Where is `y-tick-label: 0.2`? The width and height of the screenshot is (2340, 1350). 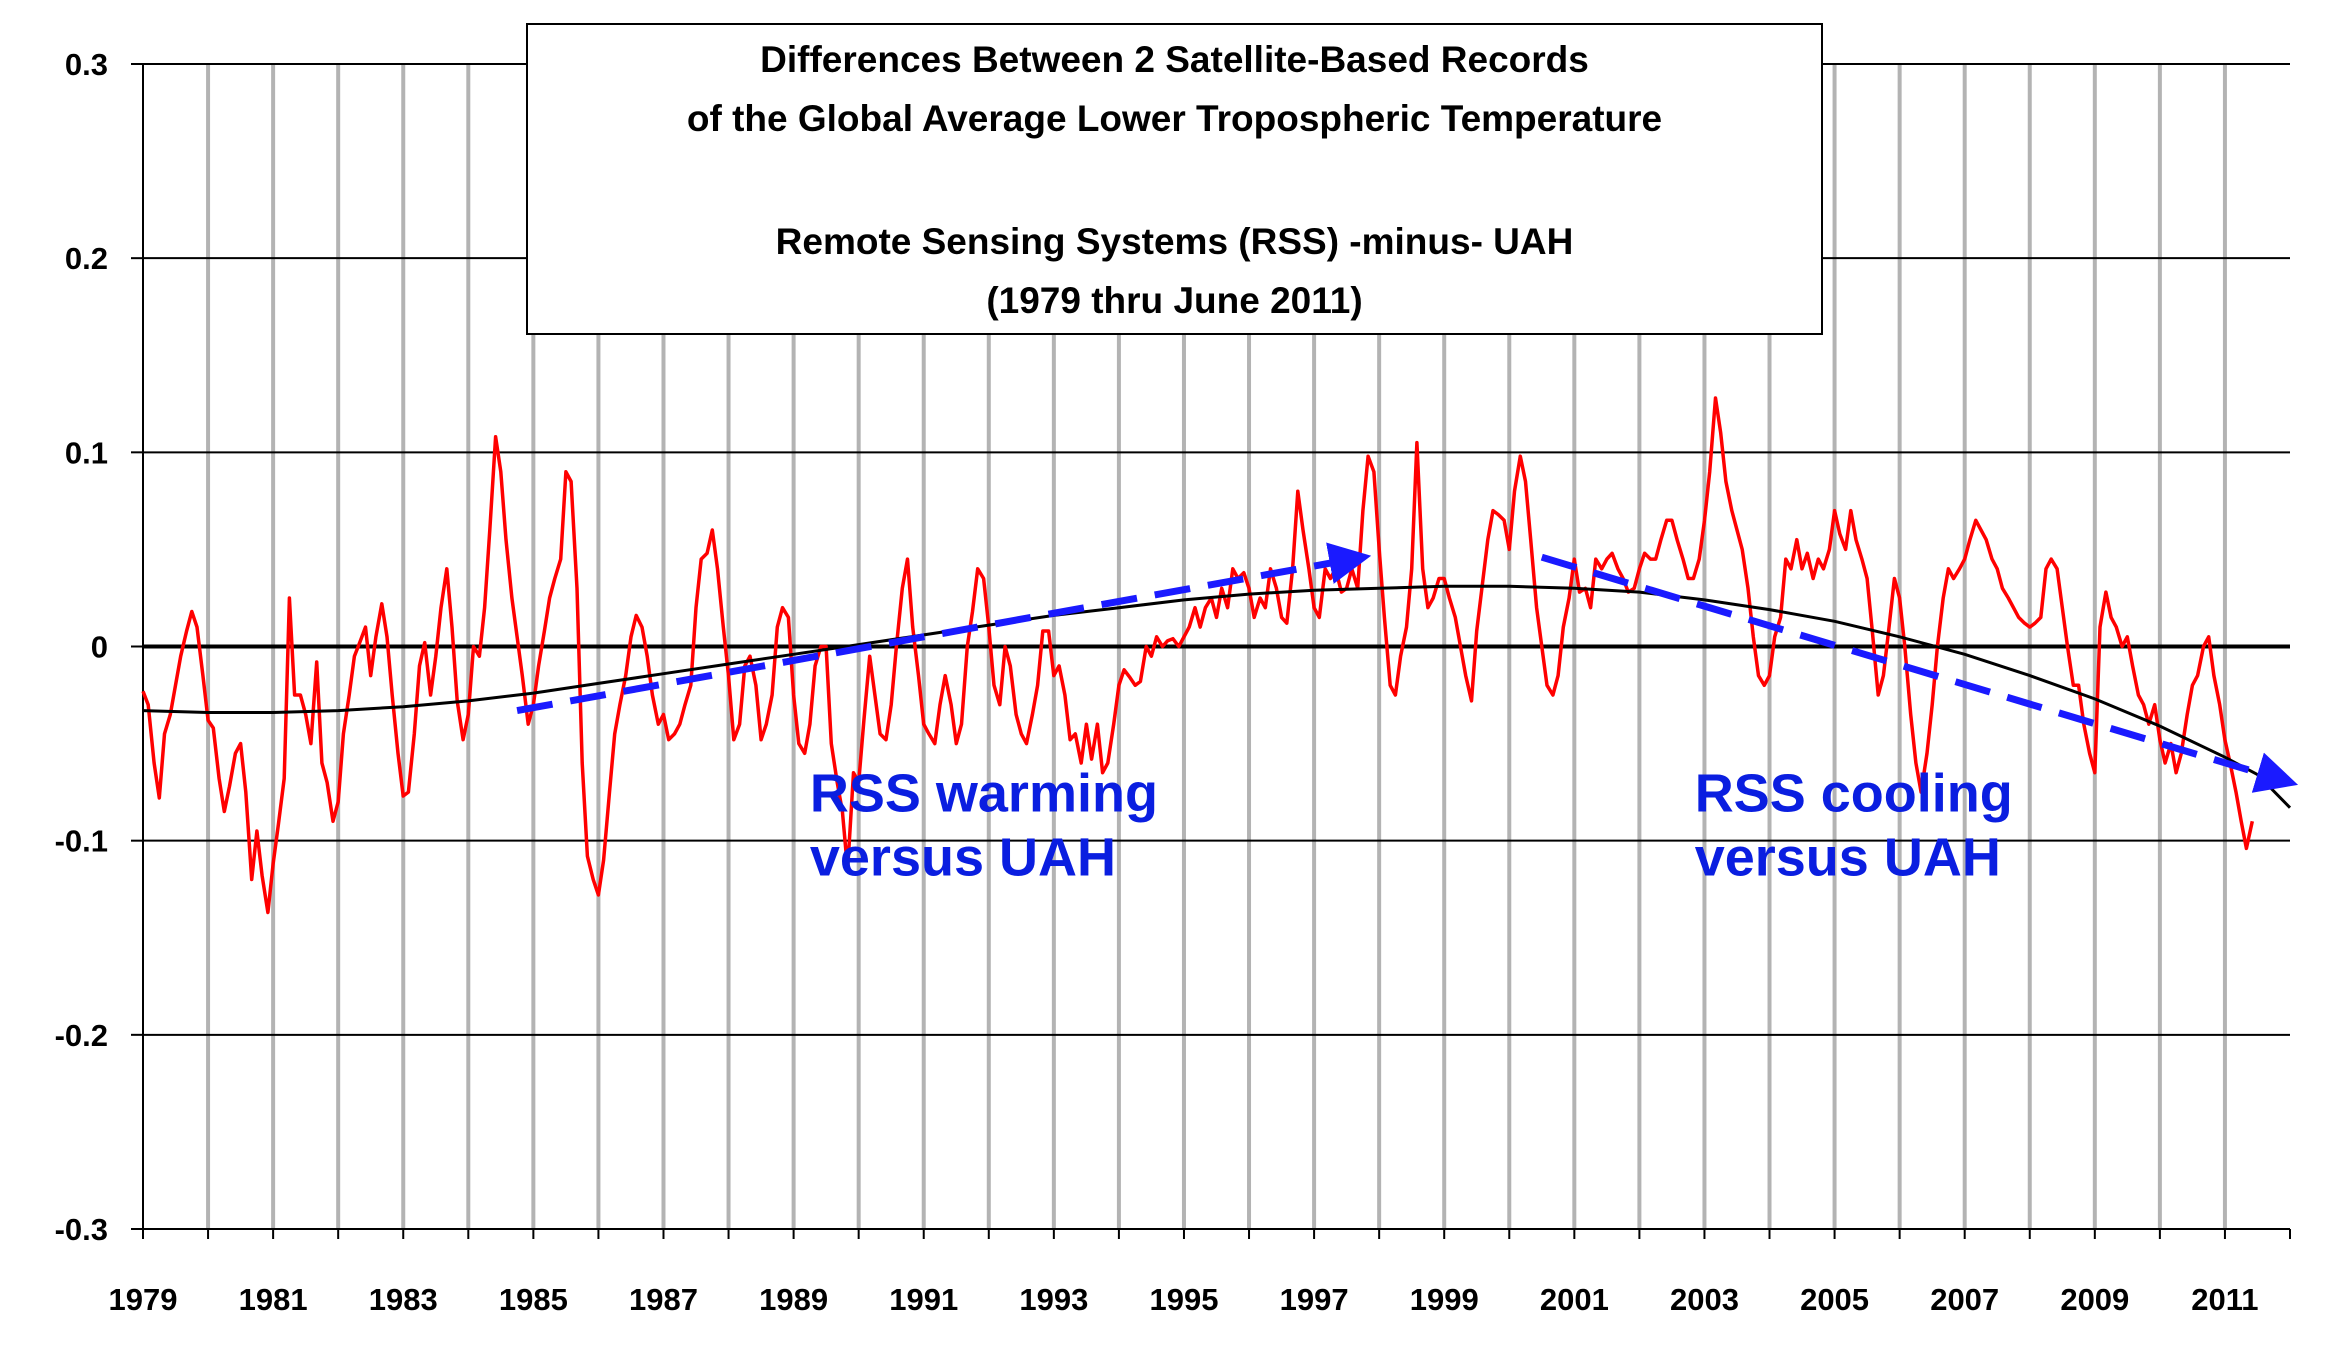
y-tick-label: 0.2 is located at coordinates (86, 258).